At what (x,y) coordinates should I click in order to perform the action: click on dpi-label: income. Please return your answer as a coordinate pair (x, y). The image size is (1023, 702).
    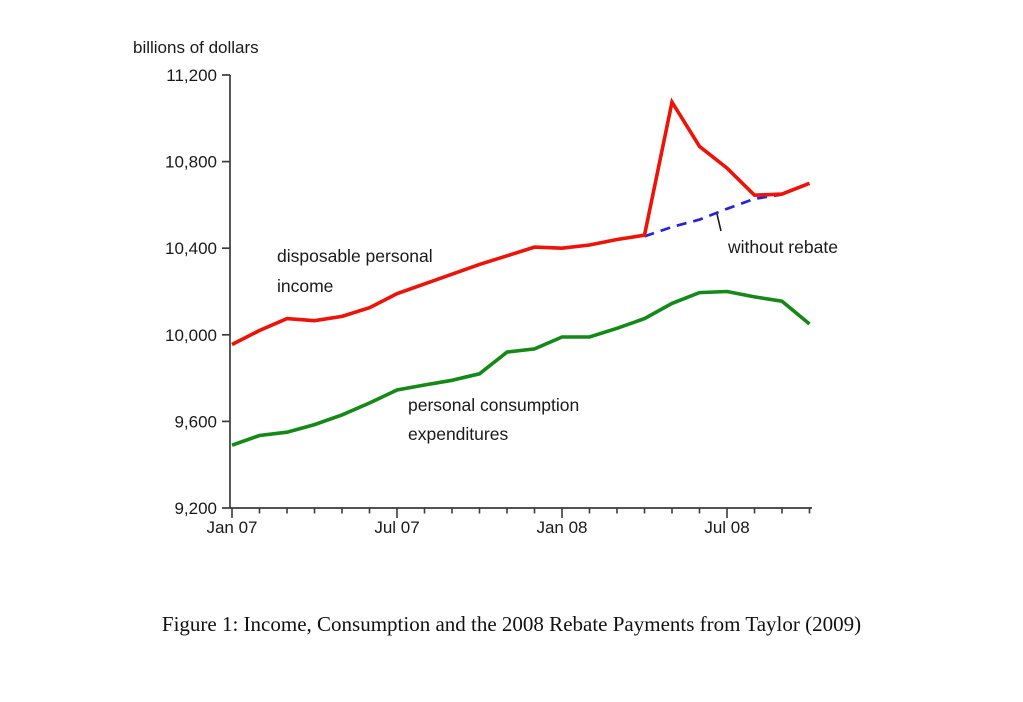
    Looking at the image, I should click on (305, 286).